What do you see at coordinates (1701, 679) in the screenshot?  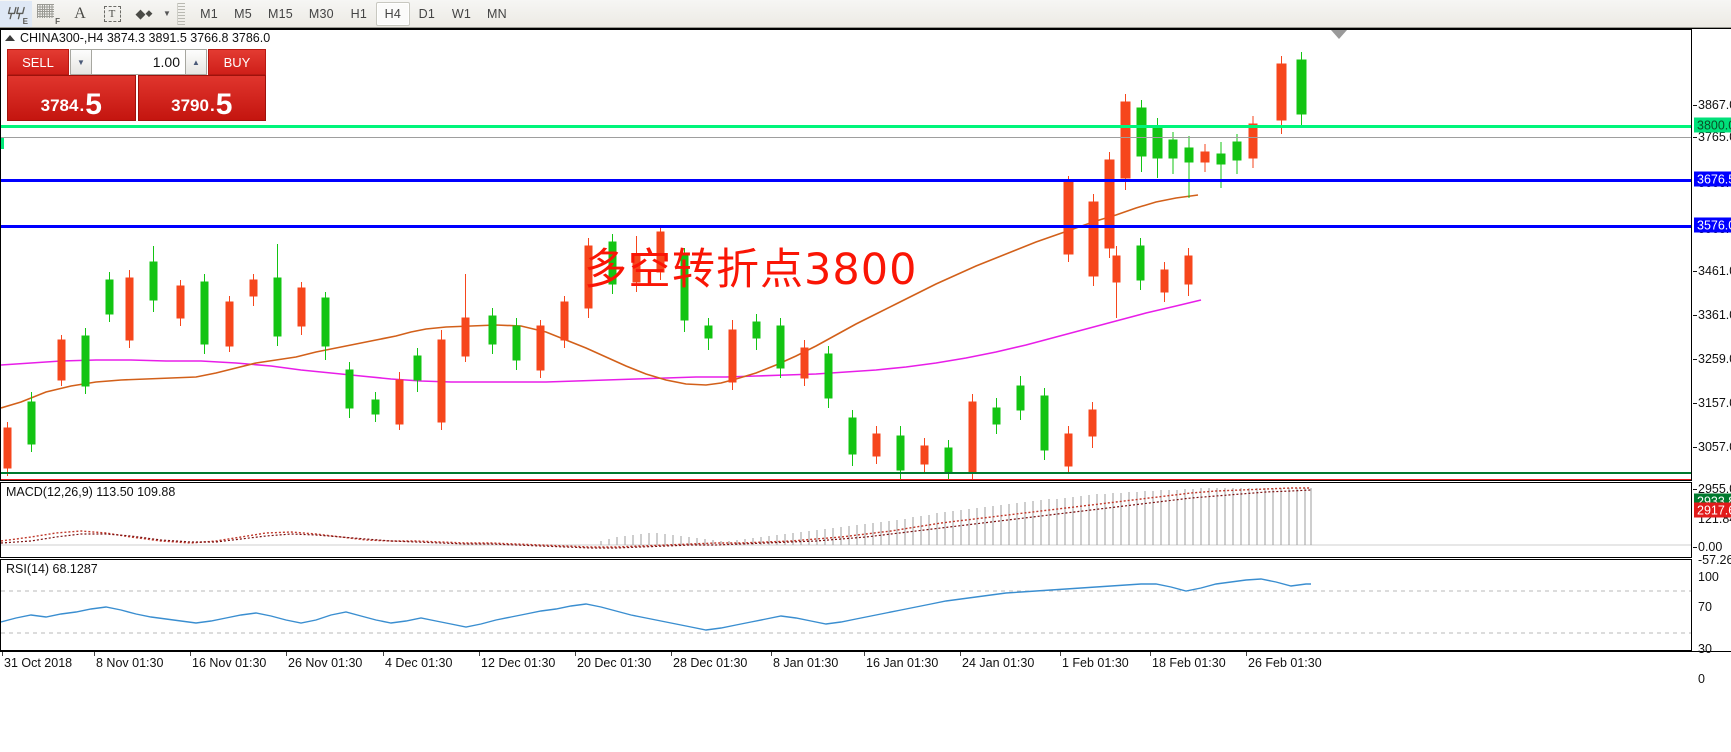 I see `rsi-tick-0: 0` at bounding box center [1701, 679].